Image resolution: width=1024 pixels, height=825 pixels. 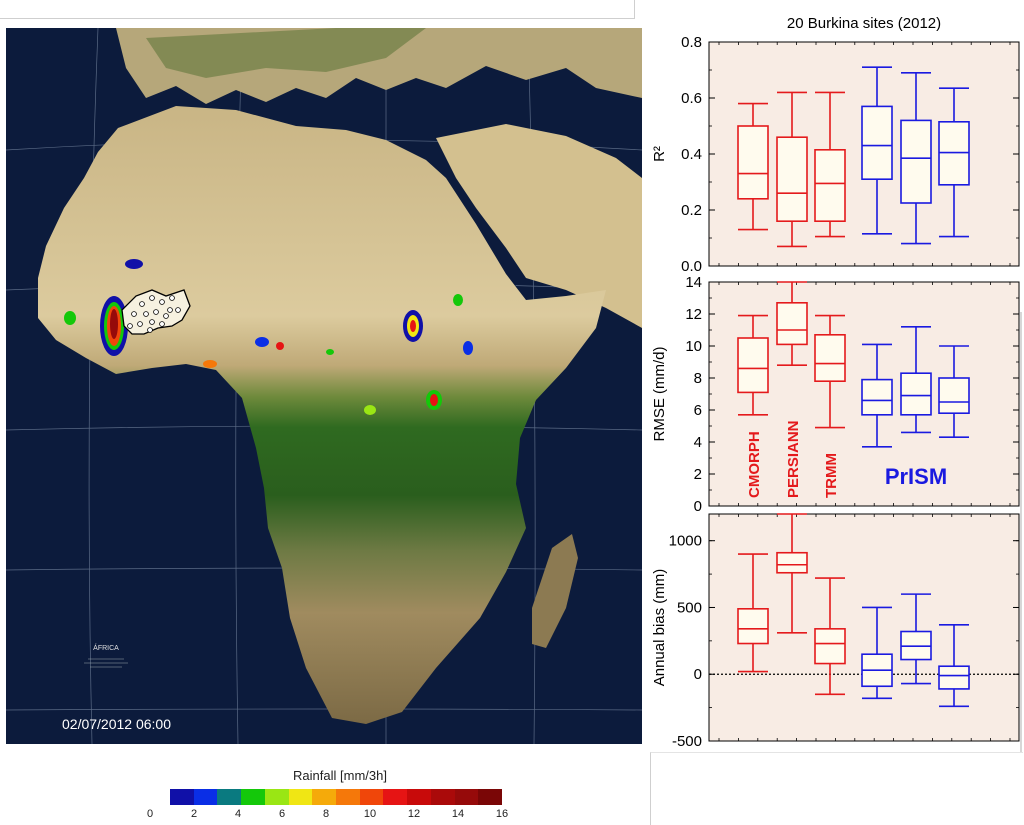 What do you see at coordinates (1021, 532) in the screenshot?
I see `side-rule` at bounding box center [1021, 532].